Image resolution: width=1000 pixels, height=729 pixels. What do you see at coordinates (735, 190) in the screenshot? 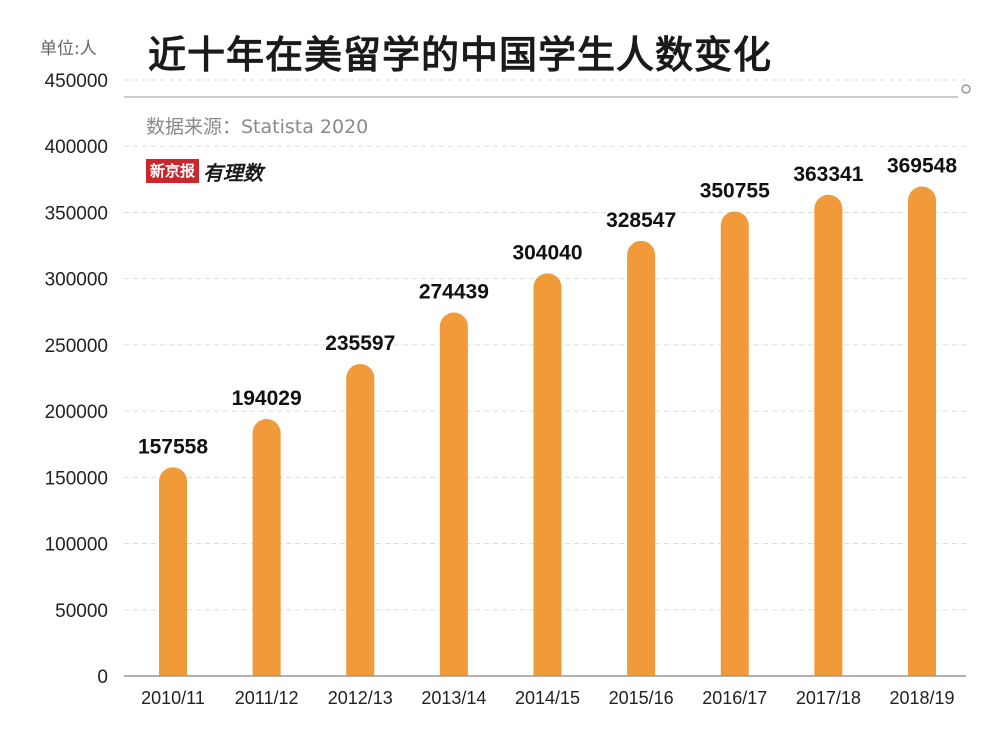
I see `data-label: 350755` at bounding box center [735, 190].